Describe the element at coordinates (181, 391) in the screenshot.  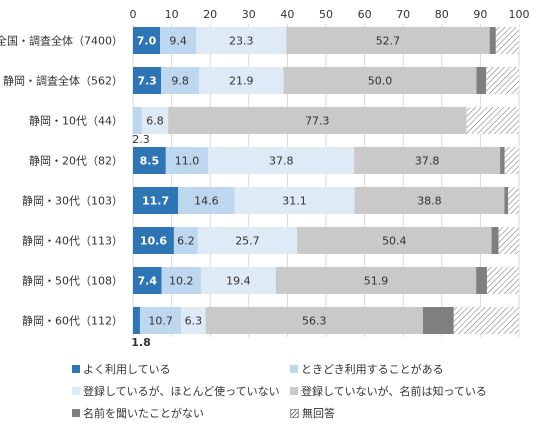
I see `legend-label: 登録しているが、ほとんど使っていない` at that location.